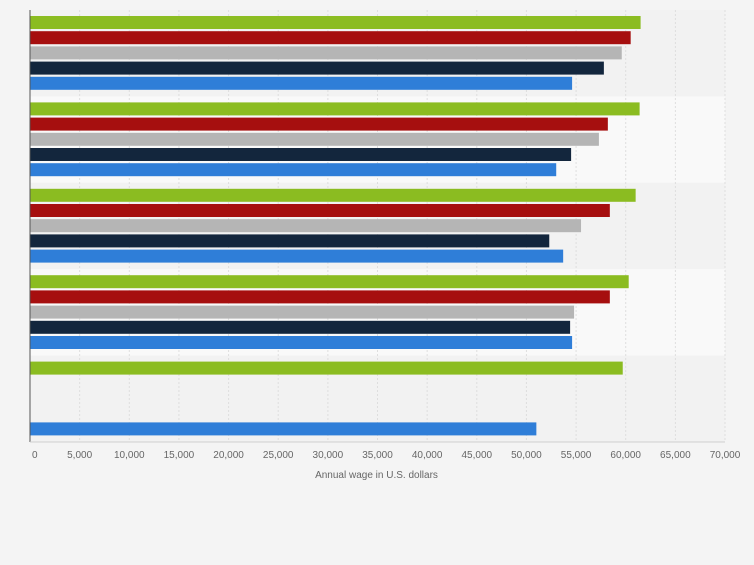 The height and width of the screenshot is (565, 754). Describe the element at coordinates (228, 455) in the screenshot. I see `x-tick-label: 20,000` at that location.